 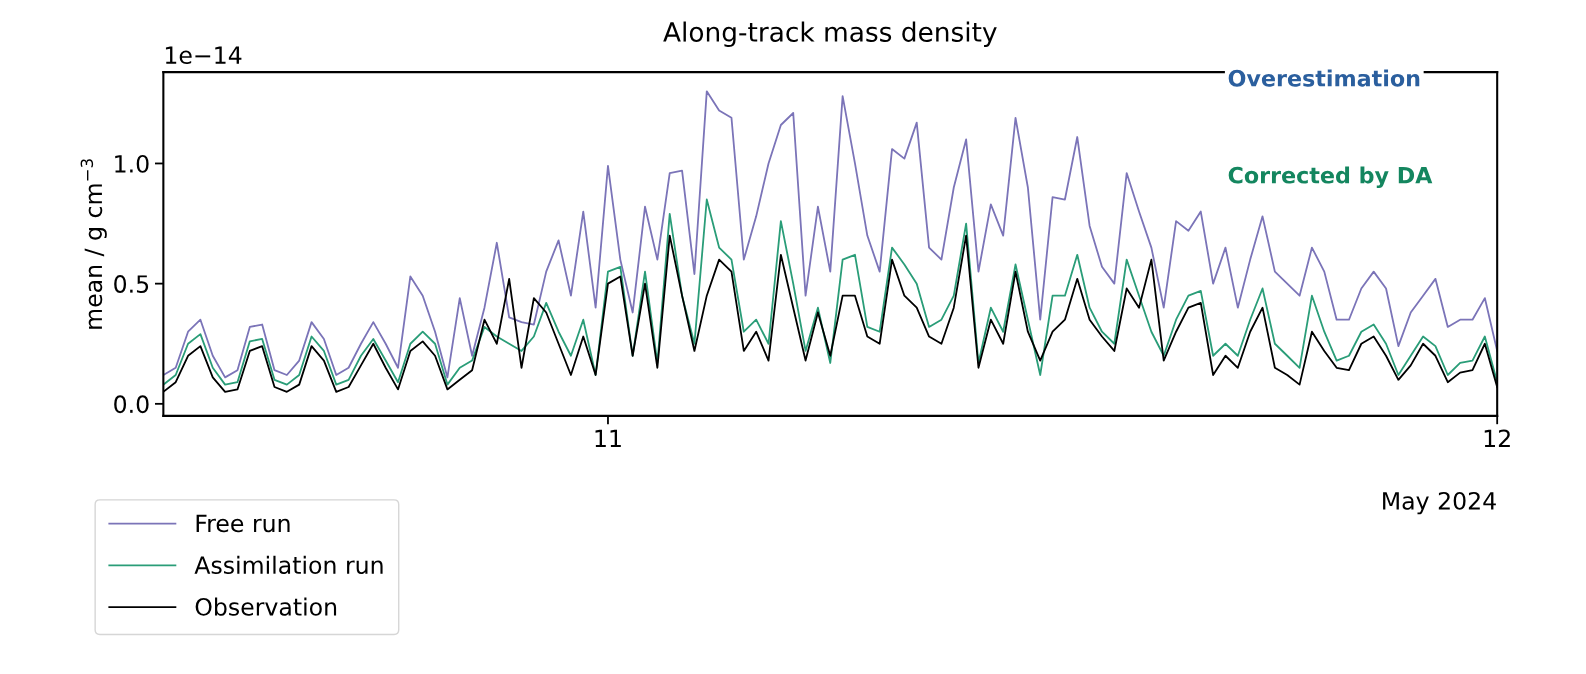 I want to click on annotation: Corrected by DA, so click(x=1330, y=177).